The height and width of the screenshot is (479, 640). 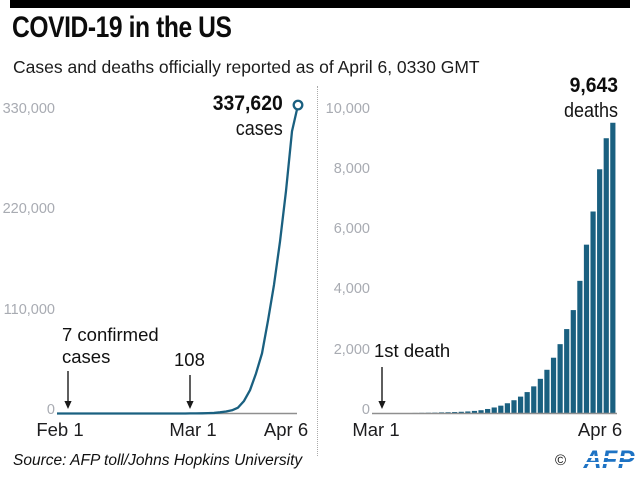 I want to click on deaths-y-tick-label: 10,000, so click(x=347, y=108).